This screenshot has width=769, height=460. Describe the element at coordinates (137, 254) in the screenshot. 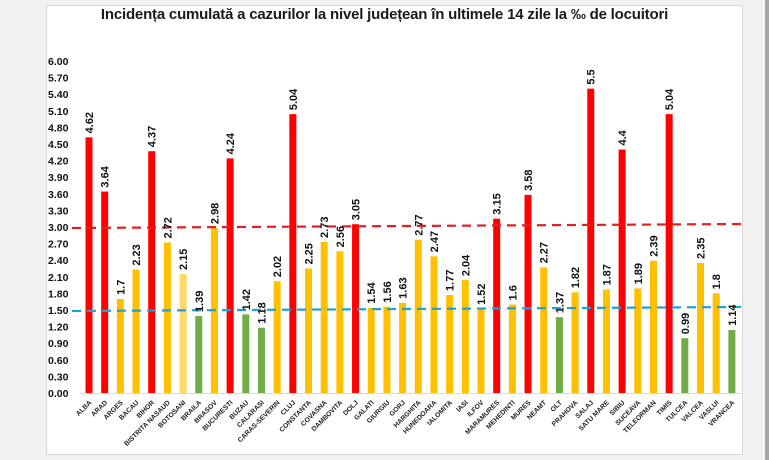

I see `bar-value-label: 2.23` at that location.